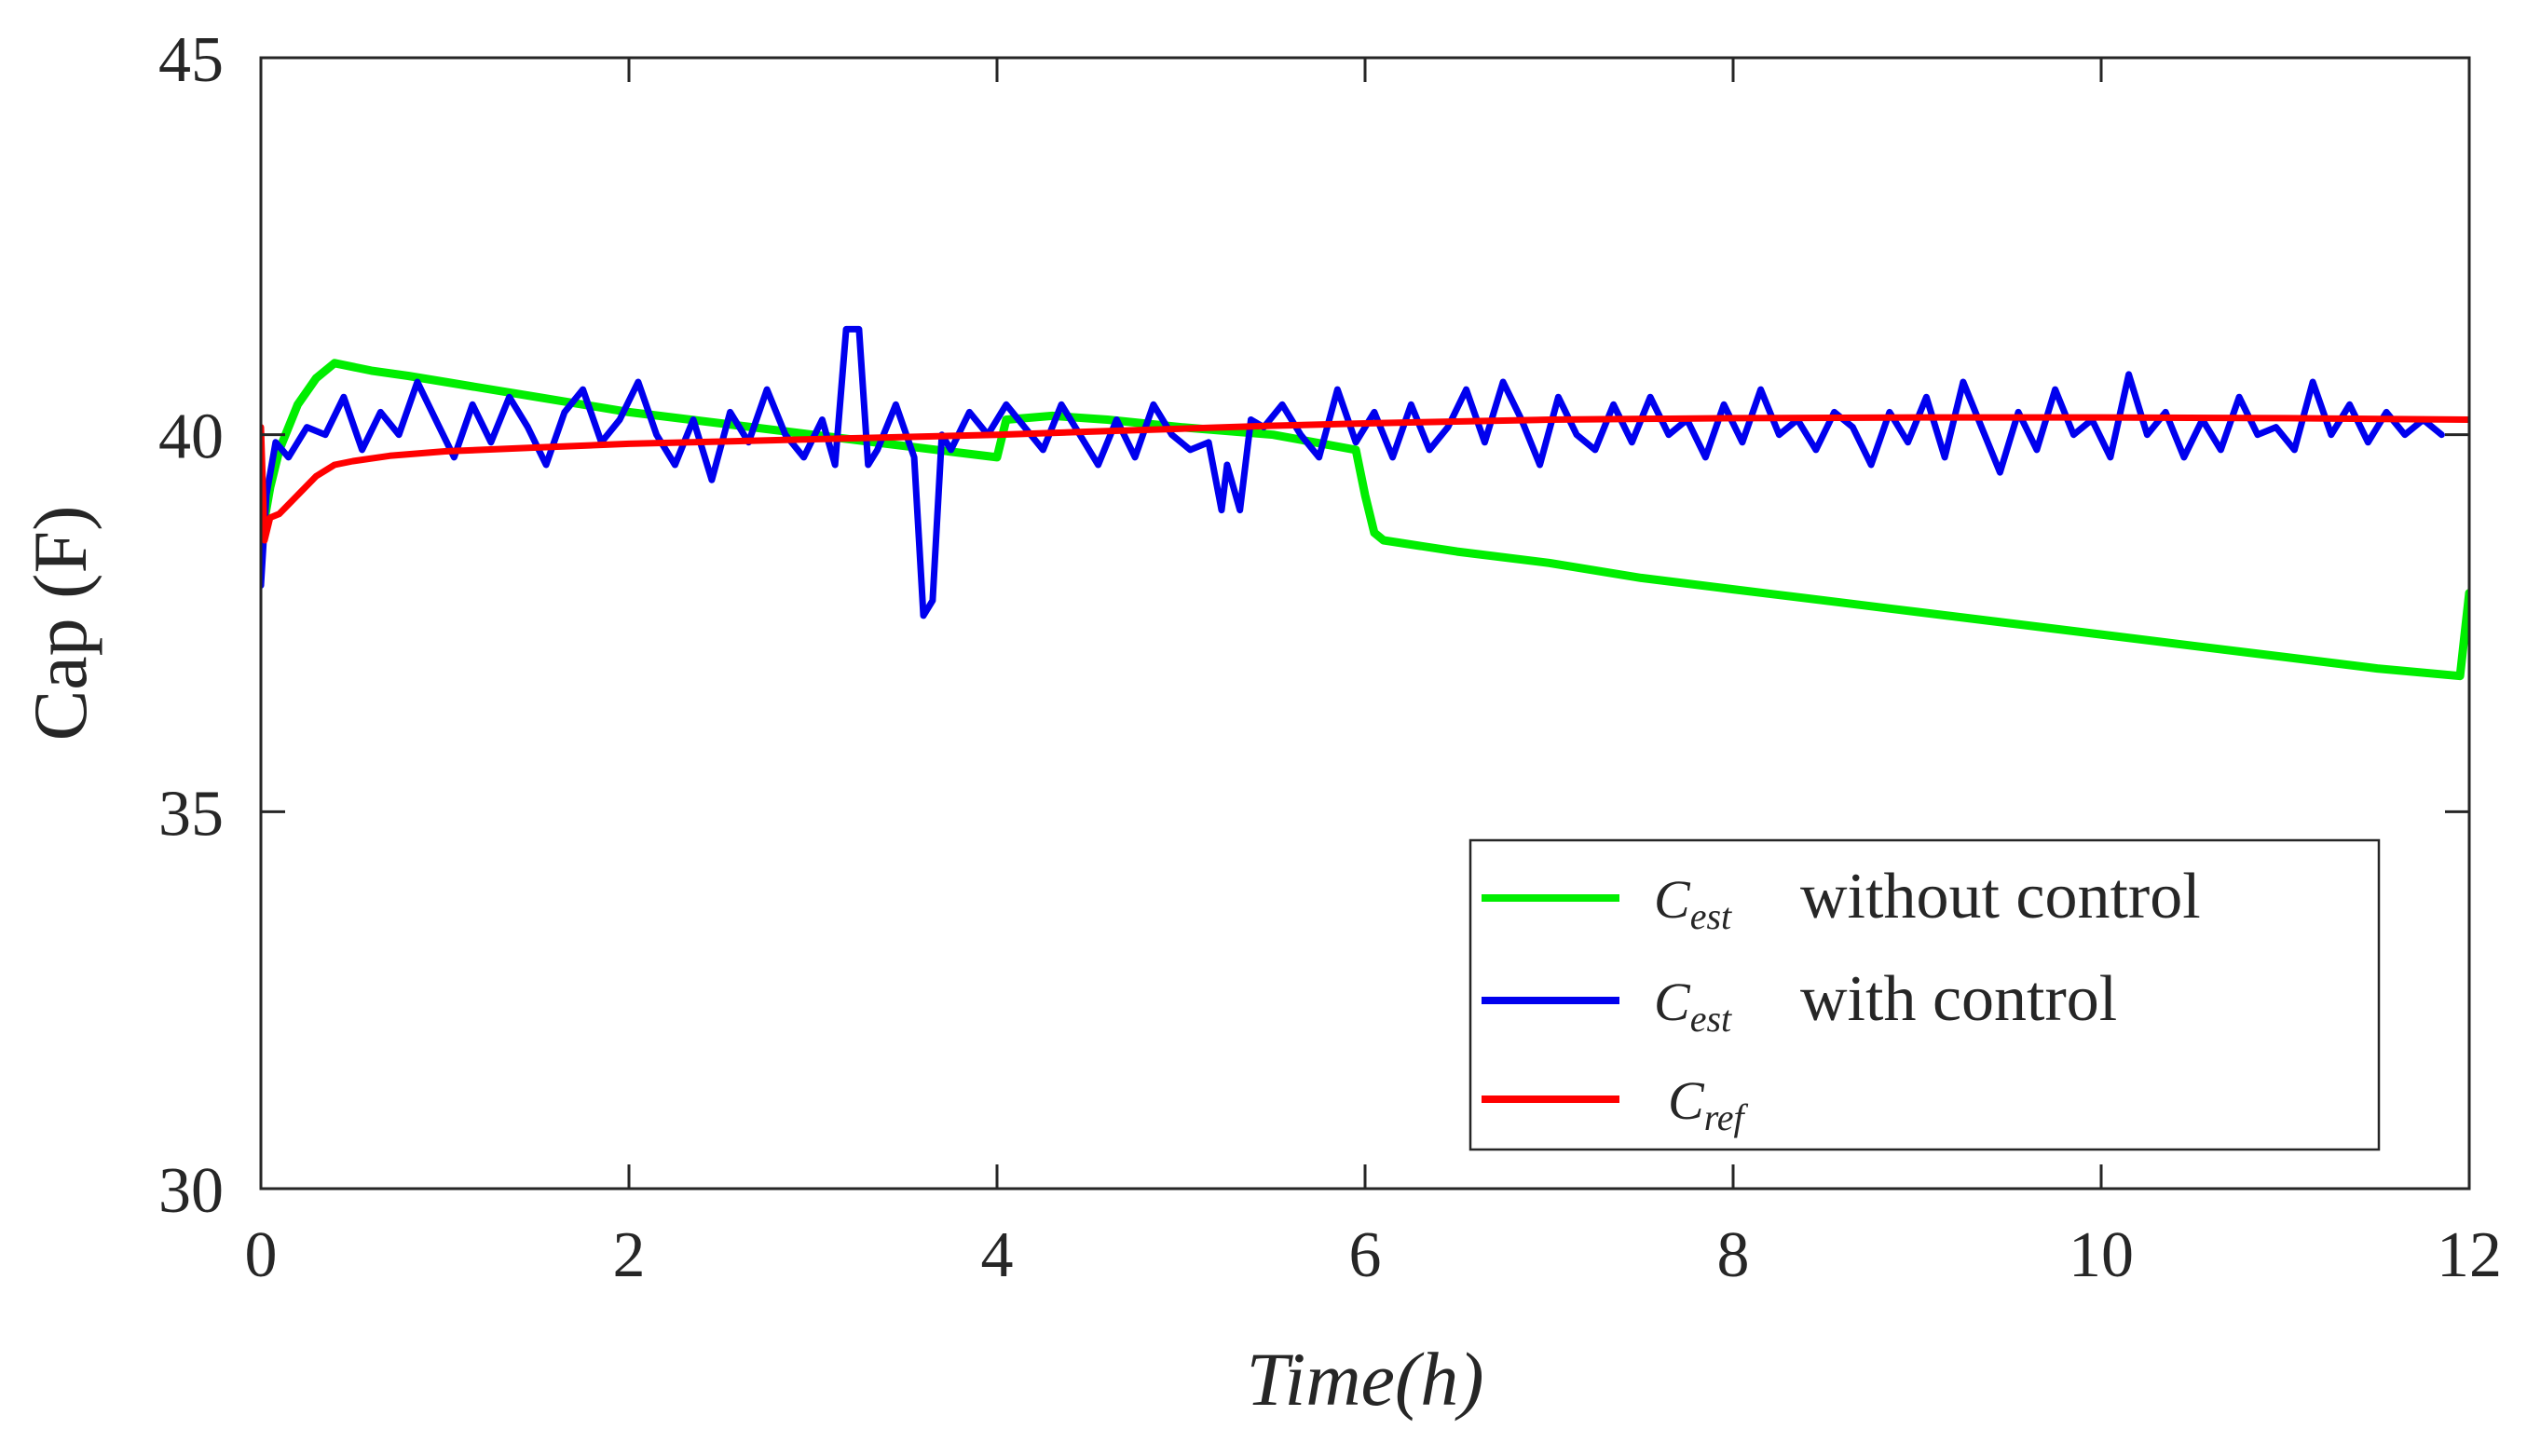 The width and height of the screenshot is (2527, 1456). Describe the element at coordinates (191, 60) in the screenshot. I see `y-tick-label: 45` at that location.